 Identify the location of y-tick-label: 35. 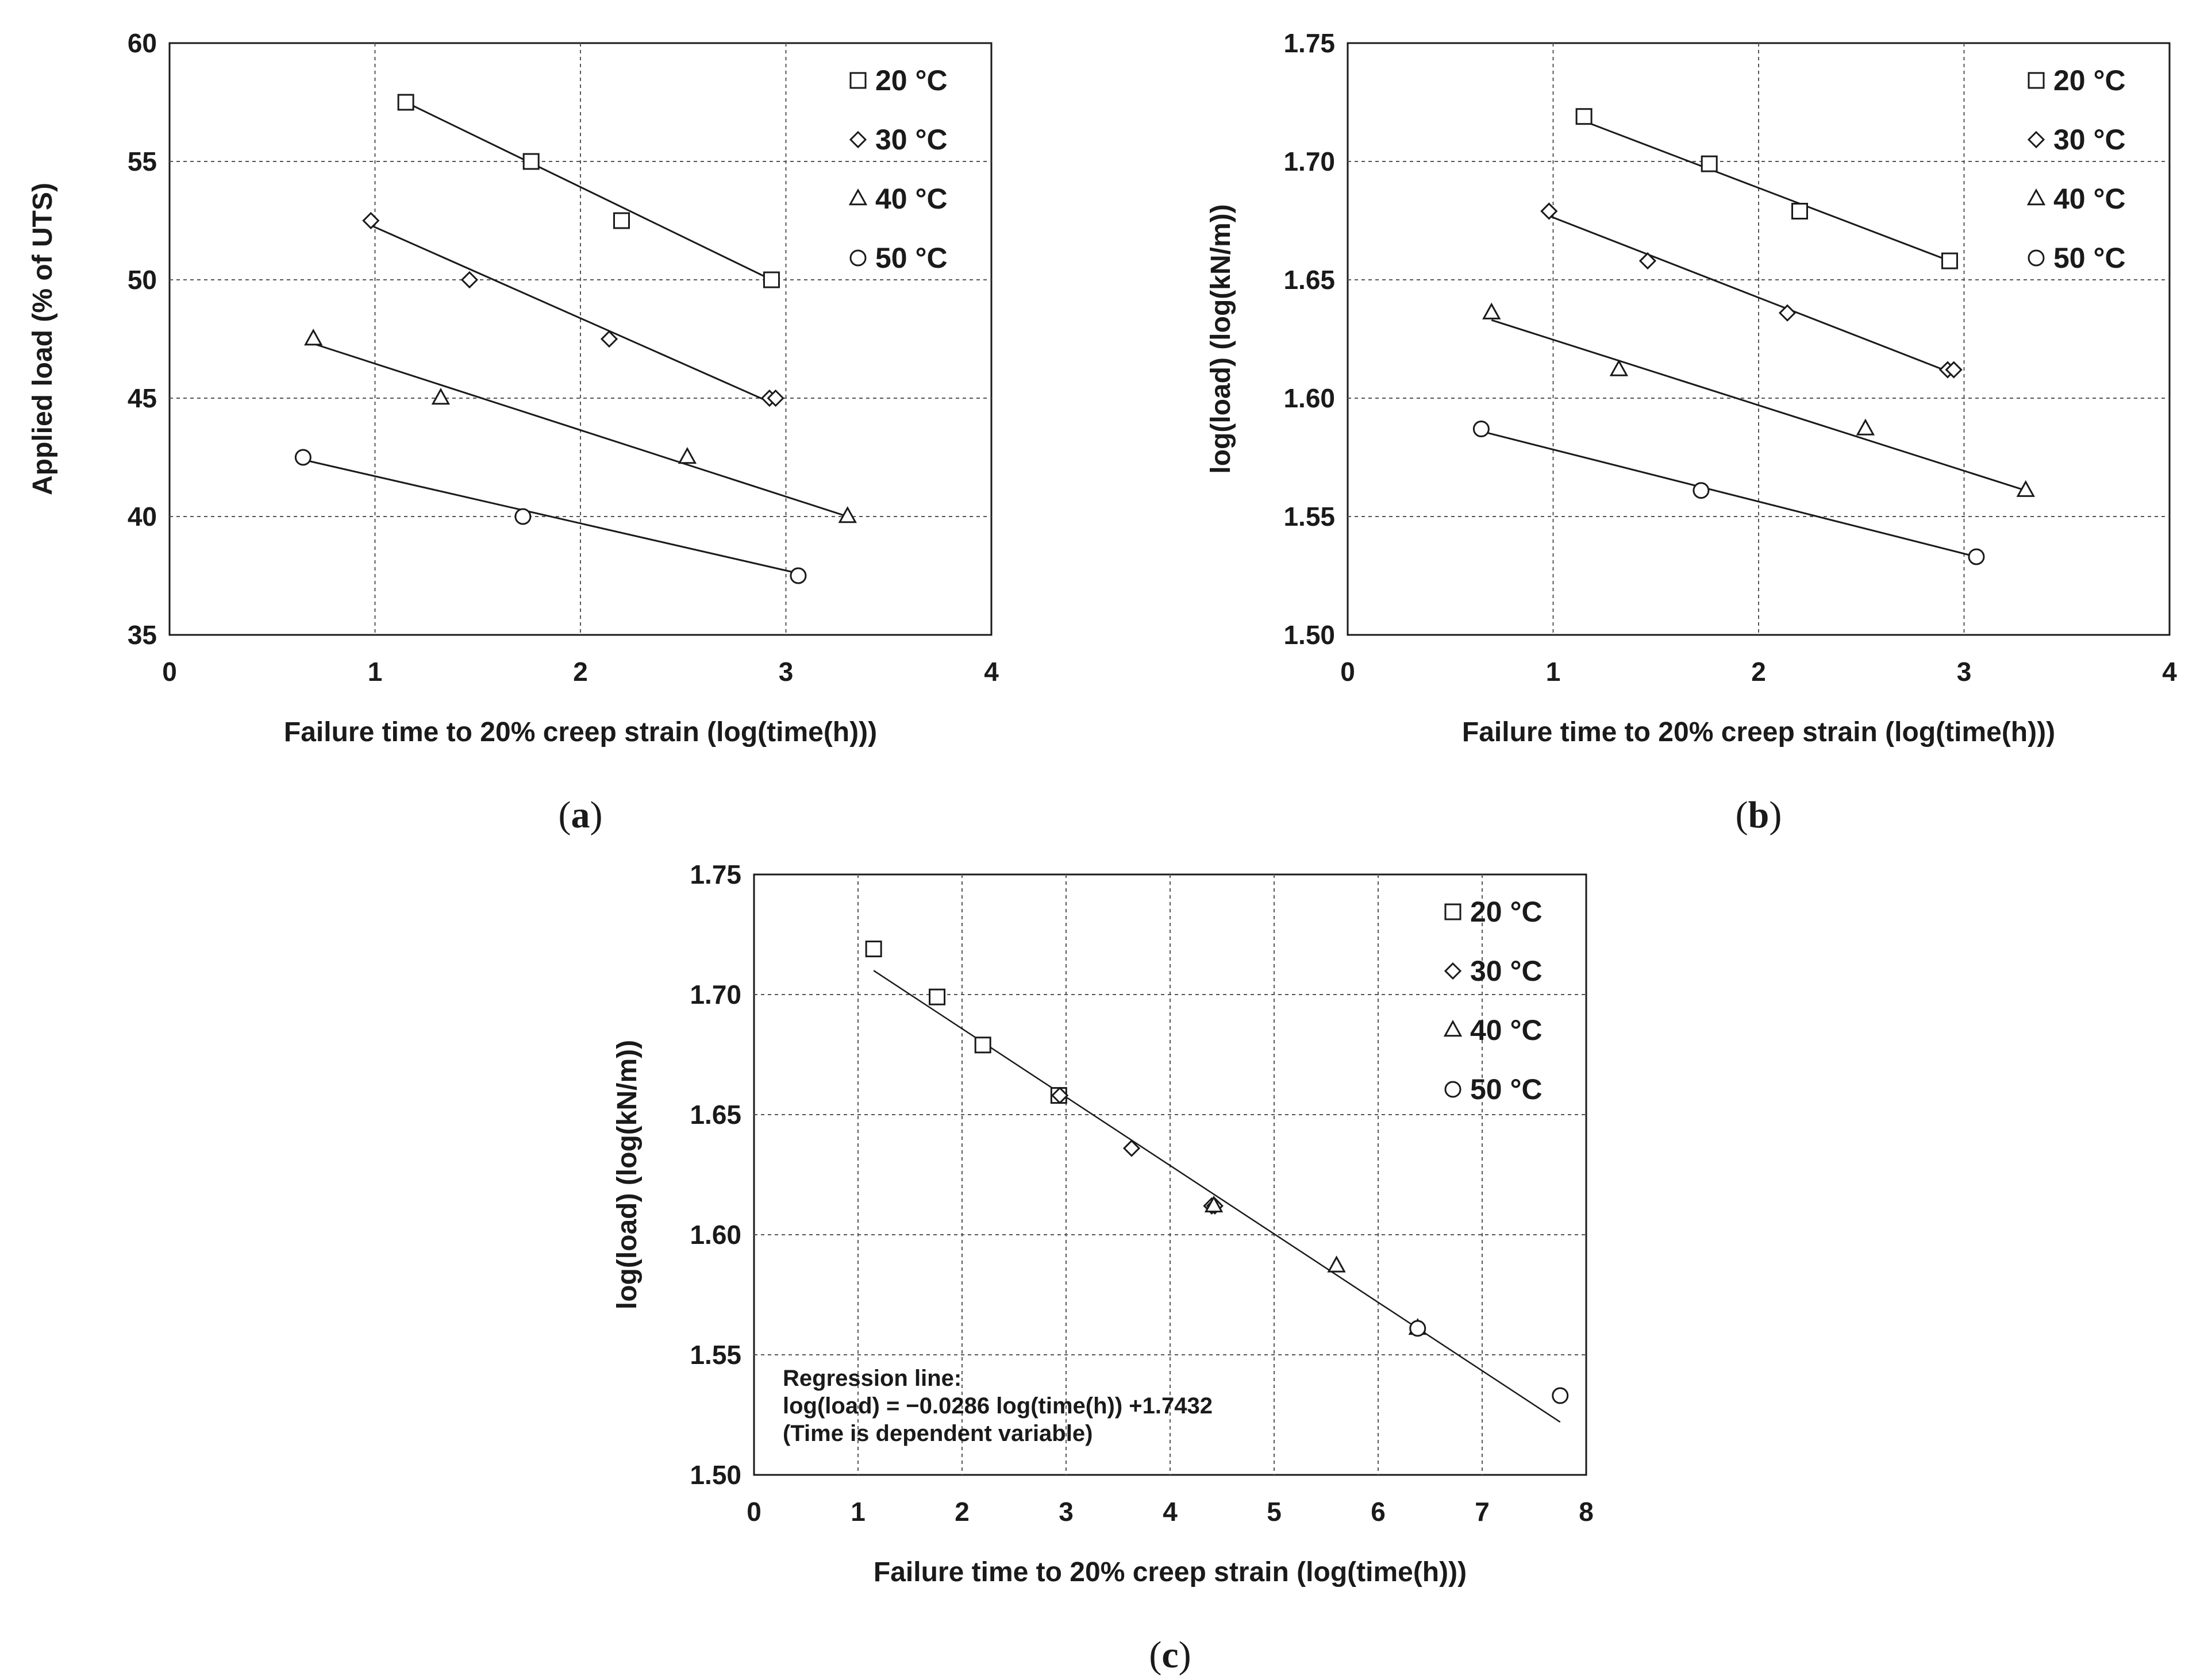
(142, 635).